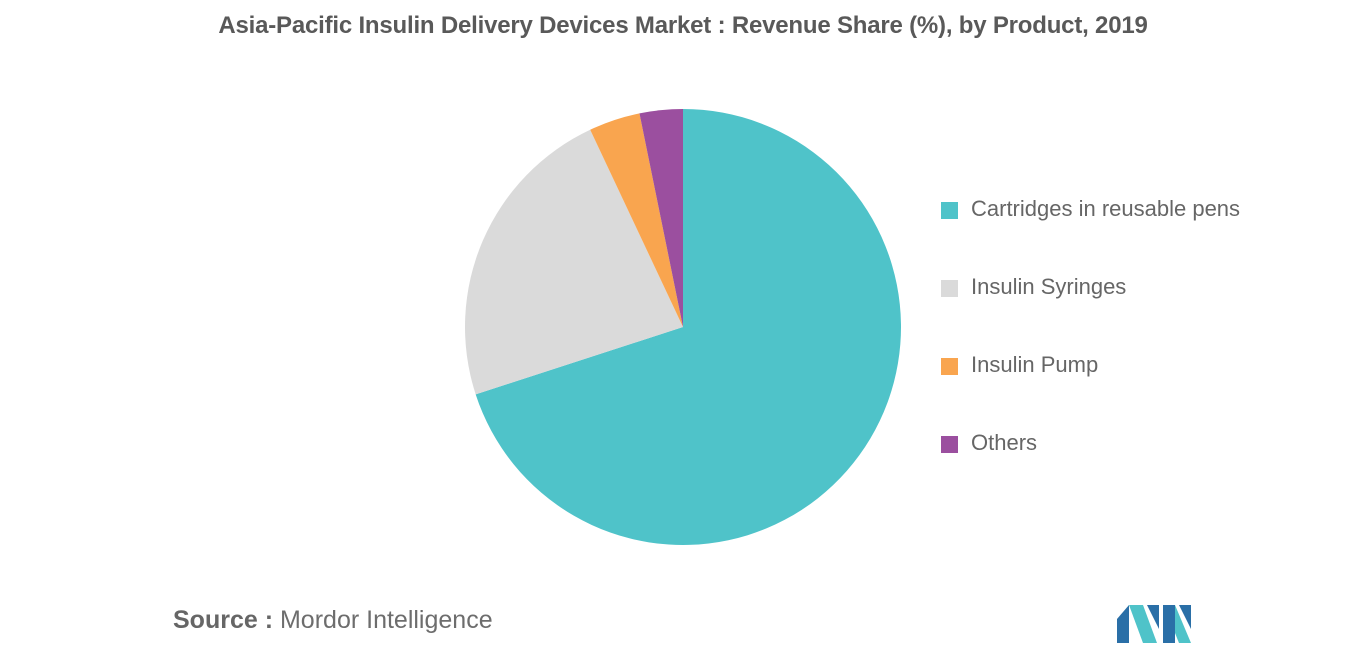 The height and width of the screenshot is (655, 1366). Describe the element at coordinates (1106, 208) in the screenshot. I see `legend-label: Cartridges in reusable pens` at that location.